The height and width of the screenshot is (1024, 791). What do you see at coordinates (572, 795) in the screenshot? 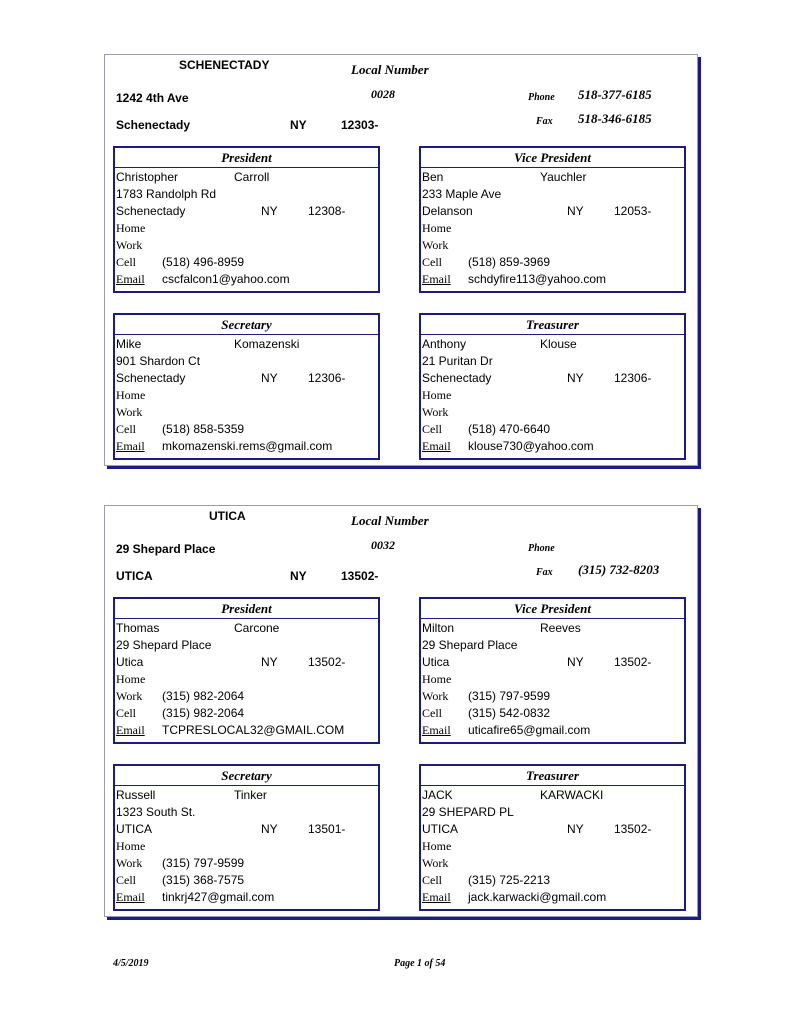
I see `officer-last-name: KARWACKI` at bounding box center [572, 795].